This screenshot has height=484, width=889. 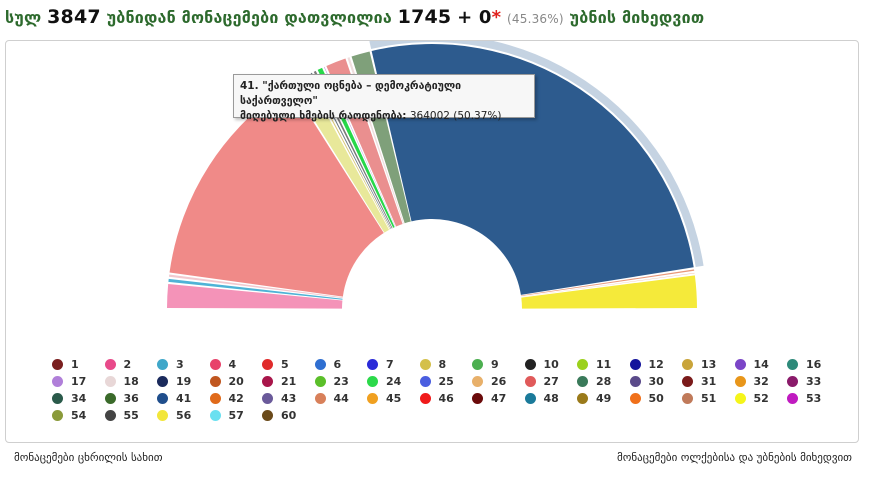 I want to click on legend-label: 36, so click(x=131, y=398).